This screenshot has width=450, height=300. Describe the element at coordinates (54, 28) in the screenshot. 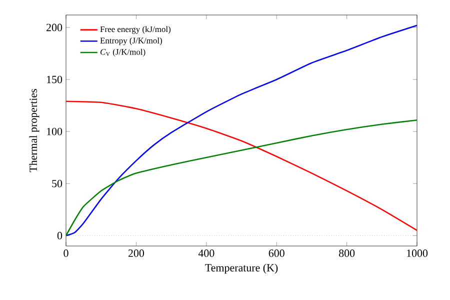

I see `y-tick-label: 200` at that location.